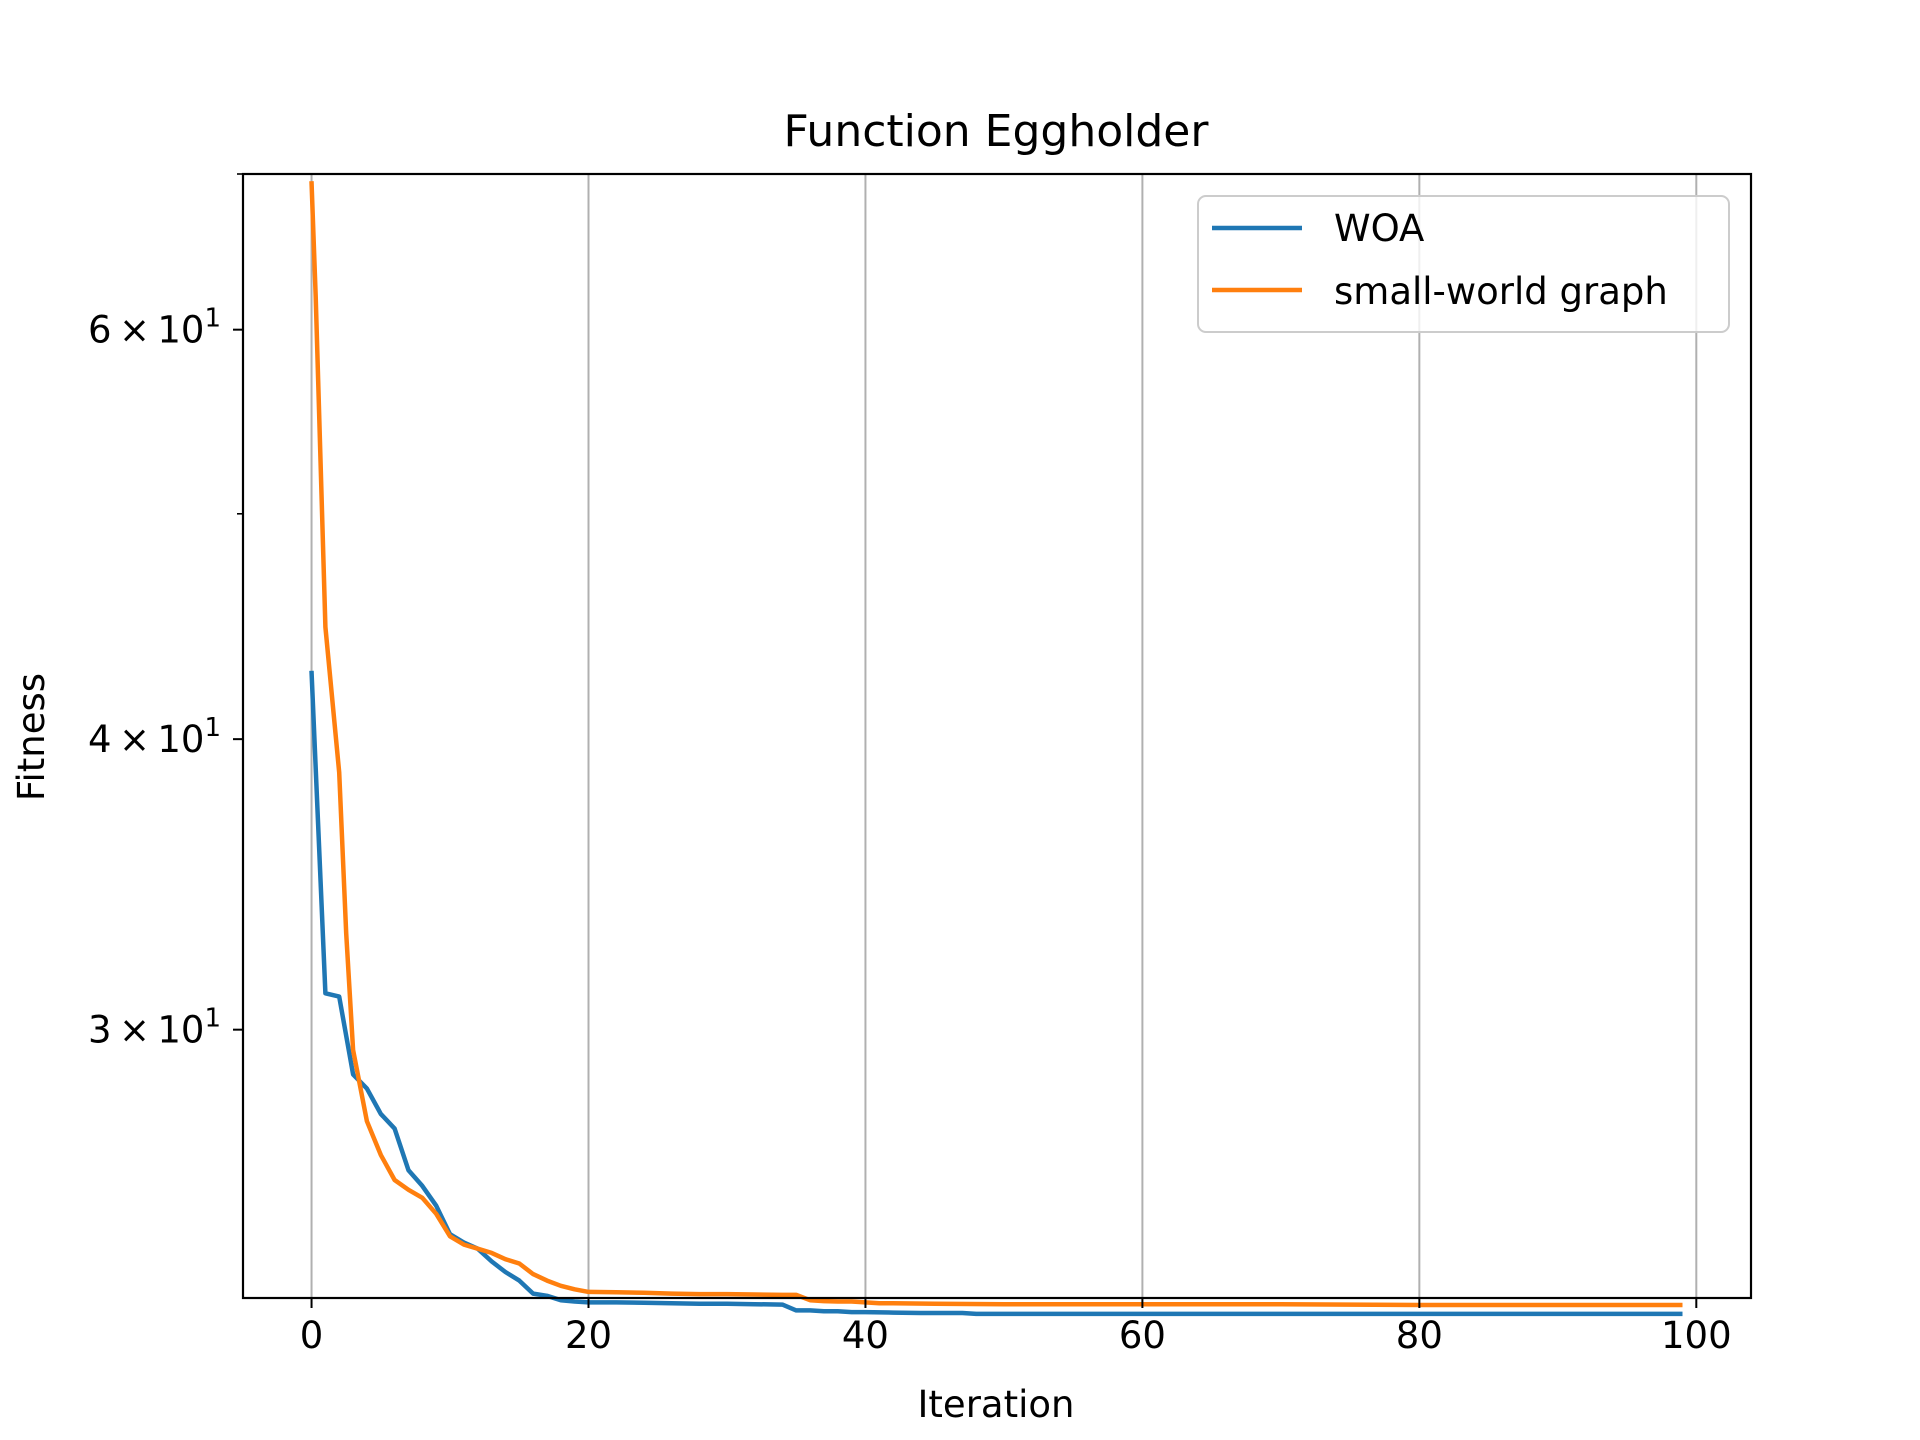  I want to click on y-tick-label-mantissa: 3, so click(100, 1030).